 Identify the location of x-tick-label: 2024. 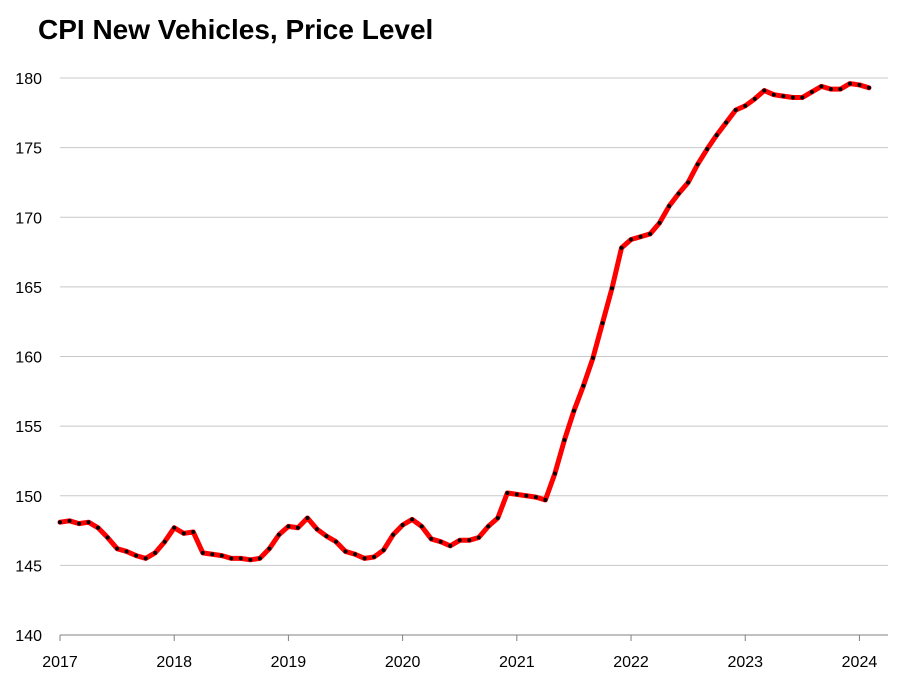
(860, 662).